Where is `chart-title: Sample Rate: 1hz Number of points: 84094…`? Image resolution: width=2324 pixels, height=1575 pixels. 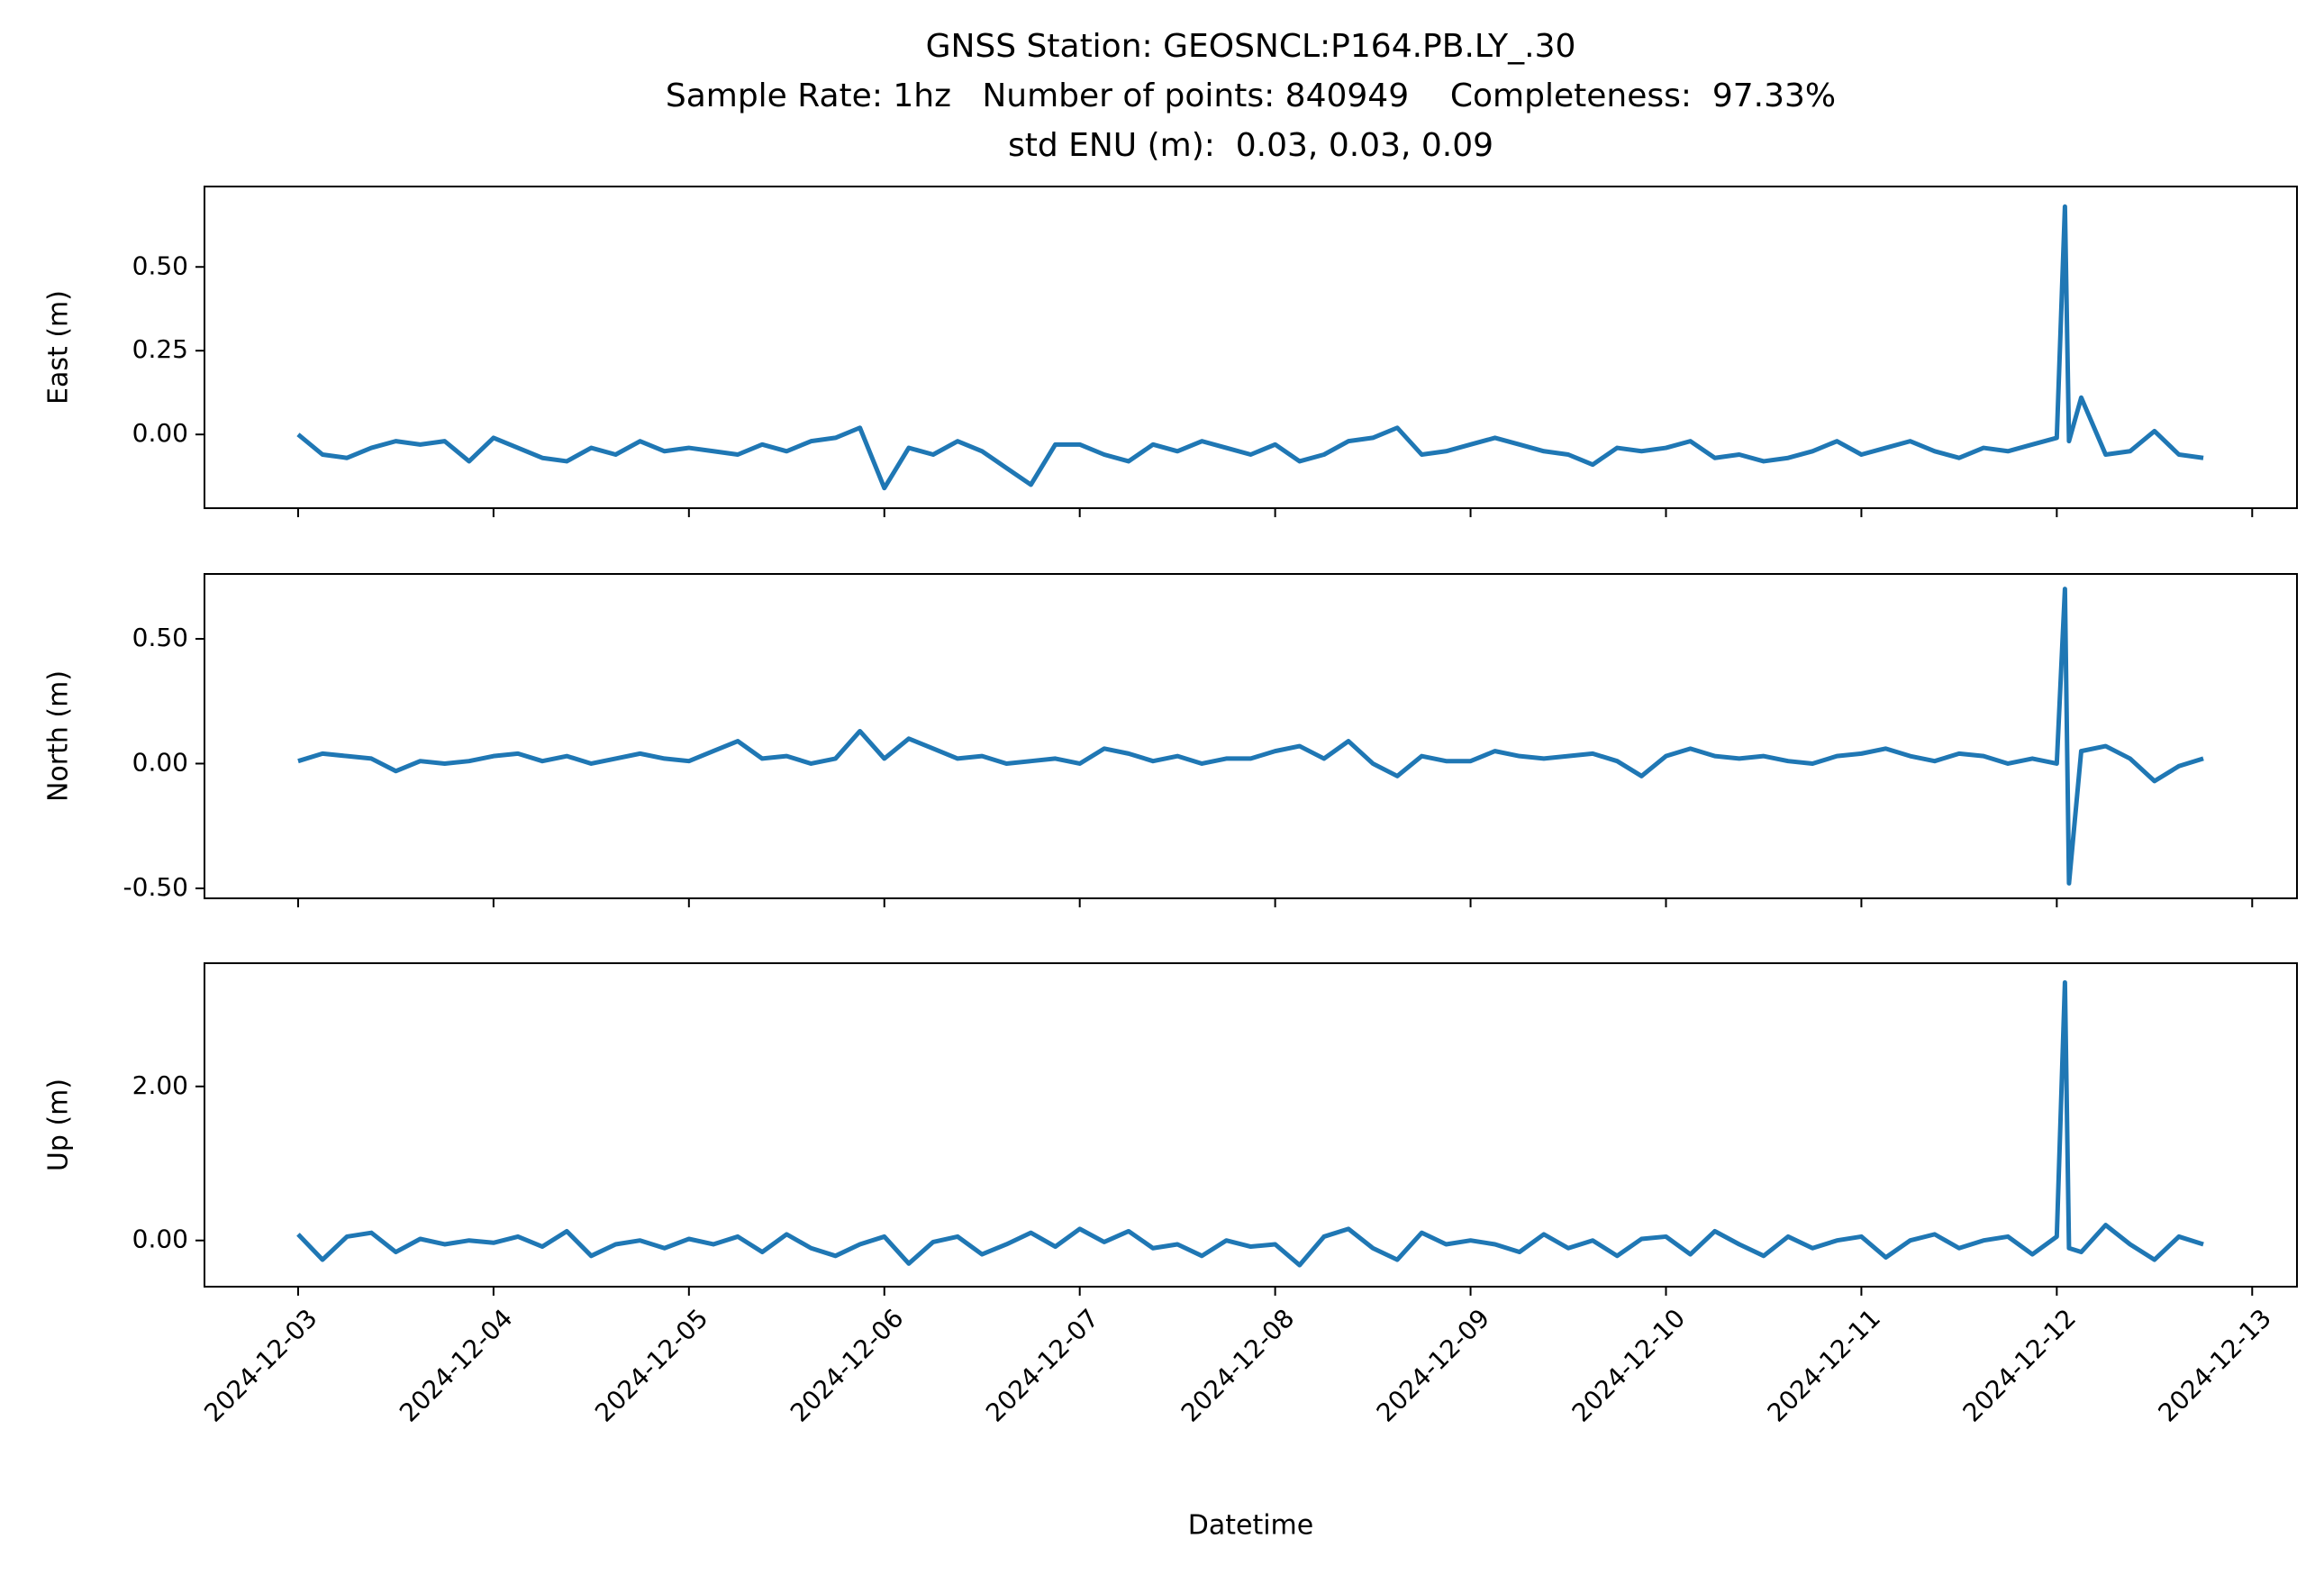
chart-title: Sample Rate: 1hz Number of points: 84094… is located at coordinates (1251, 95).